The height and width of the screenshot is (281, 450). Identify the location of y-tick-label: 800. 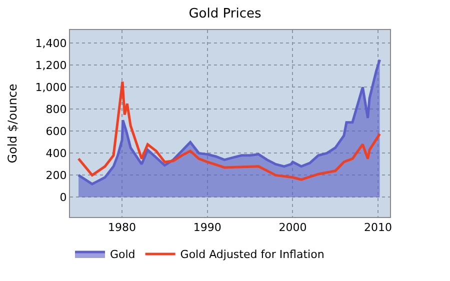
(56, 109).